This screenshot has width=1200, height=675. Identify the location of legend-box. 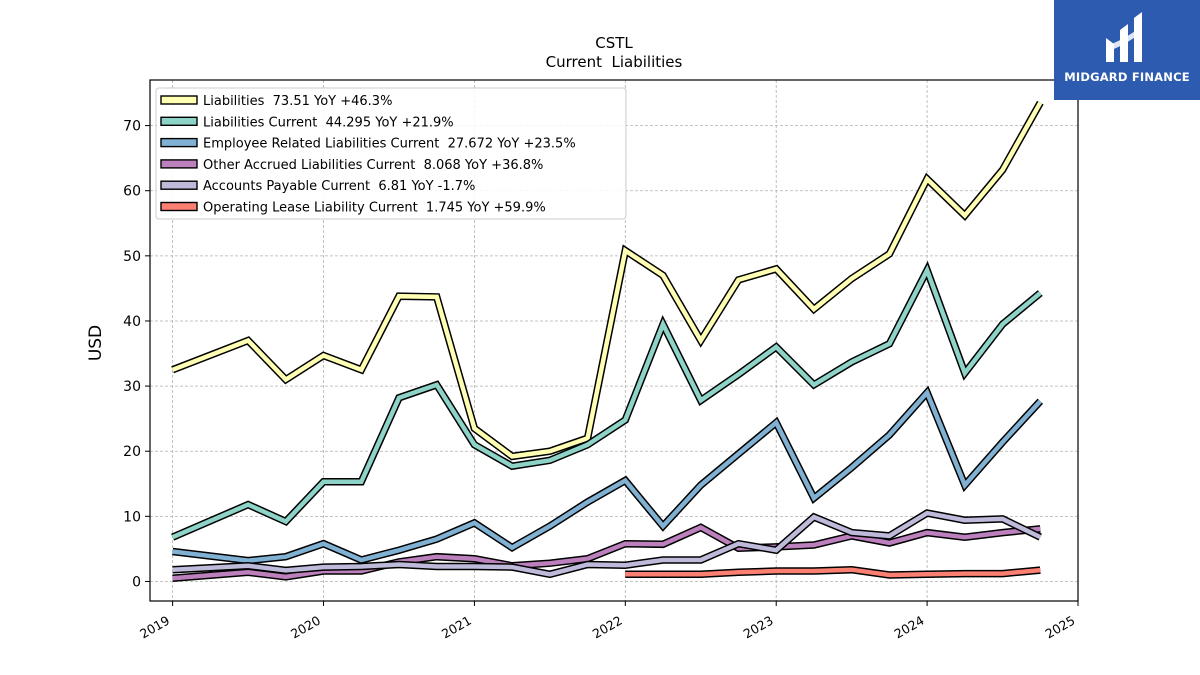
(391, 153).